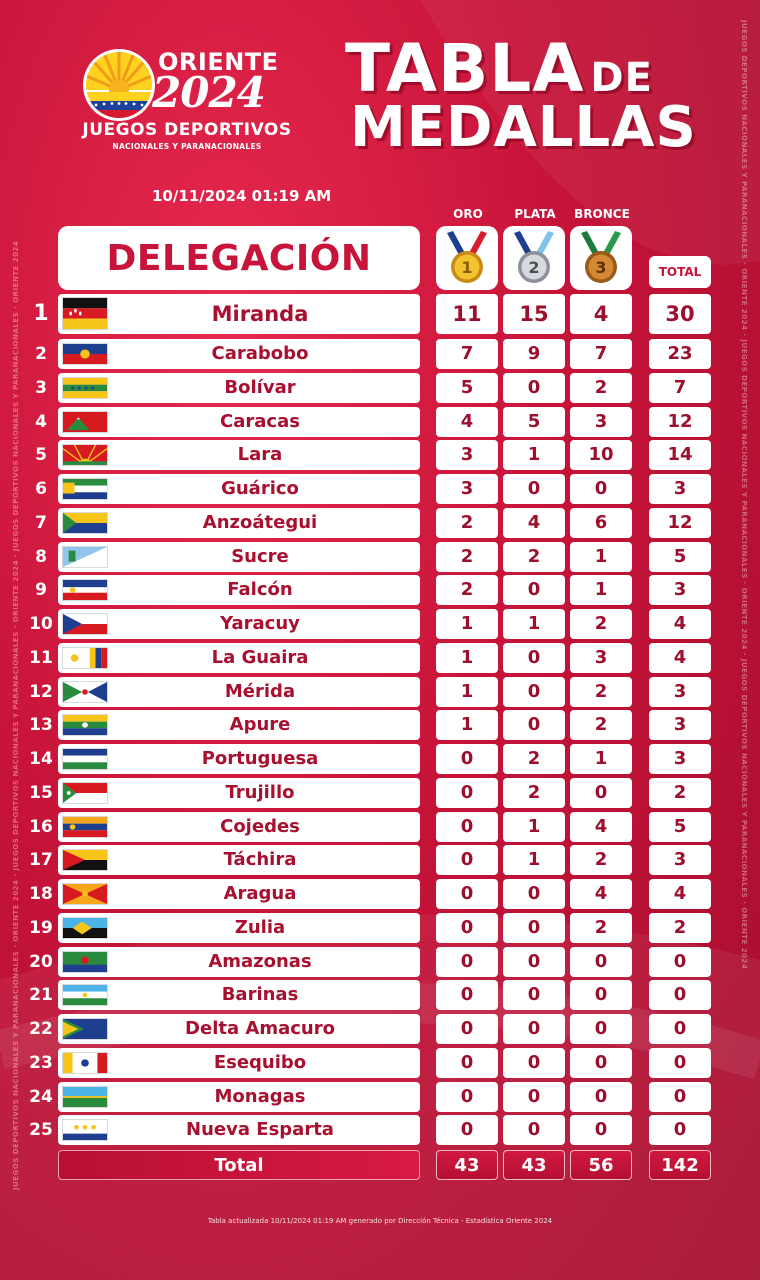  I want to click on amazonas-flag-icon, so click(85, 961).